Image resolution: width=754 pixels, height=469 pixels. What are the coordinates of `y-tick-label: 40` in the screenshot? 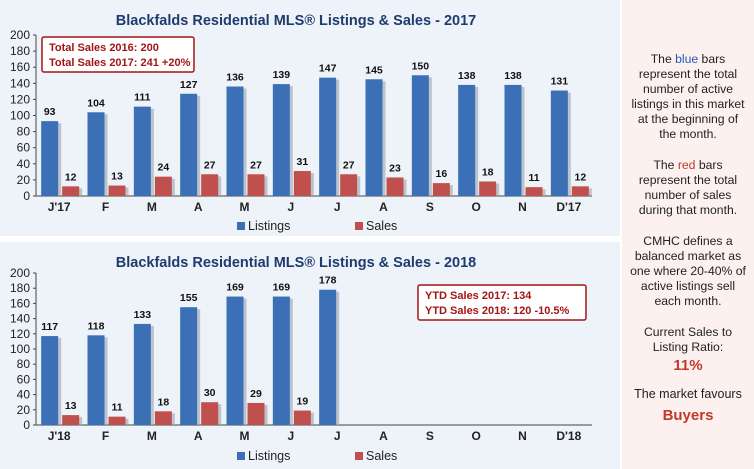 It's located at (24, 395).